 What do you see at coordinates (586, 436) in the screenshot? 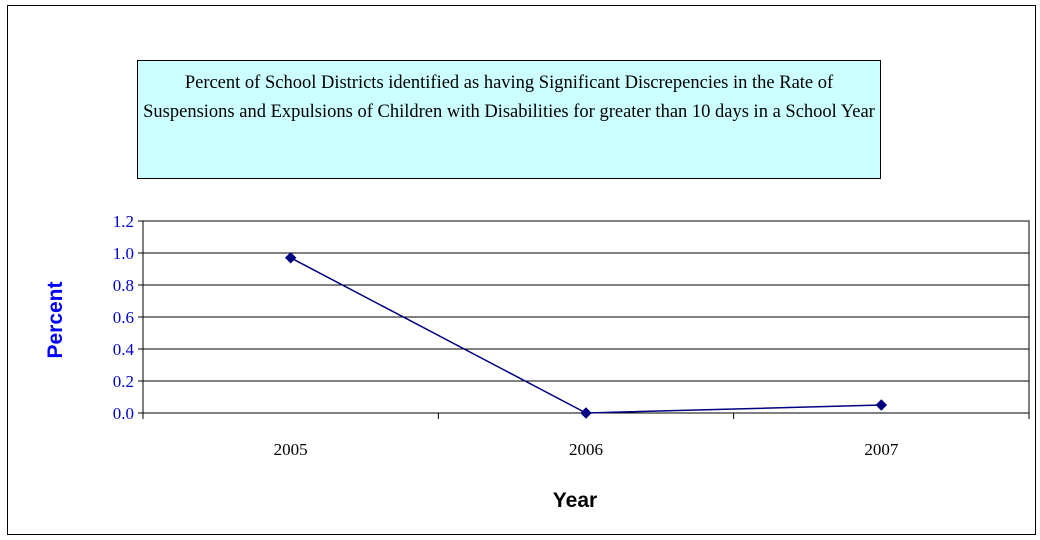
I see `x-axis: 2005 2006 2007` at bounding box center [586, 436].